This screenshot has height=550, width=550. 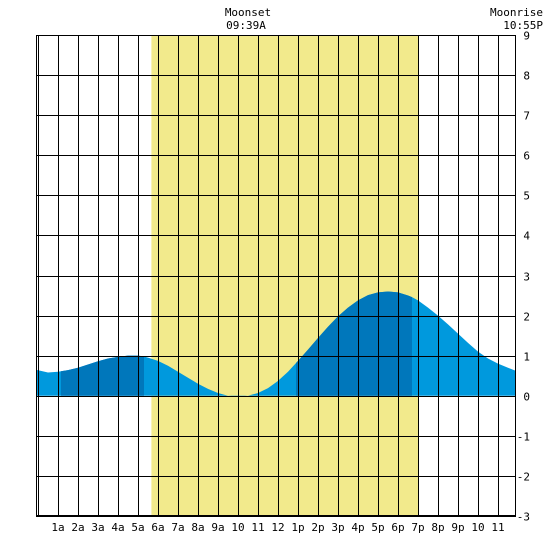 What do you see at coordinates (217, 527) in the screenshot?
I see `x-tick-label: 9a` at bounding box center [217, 527].